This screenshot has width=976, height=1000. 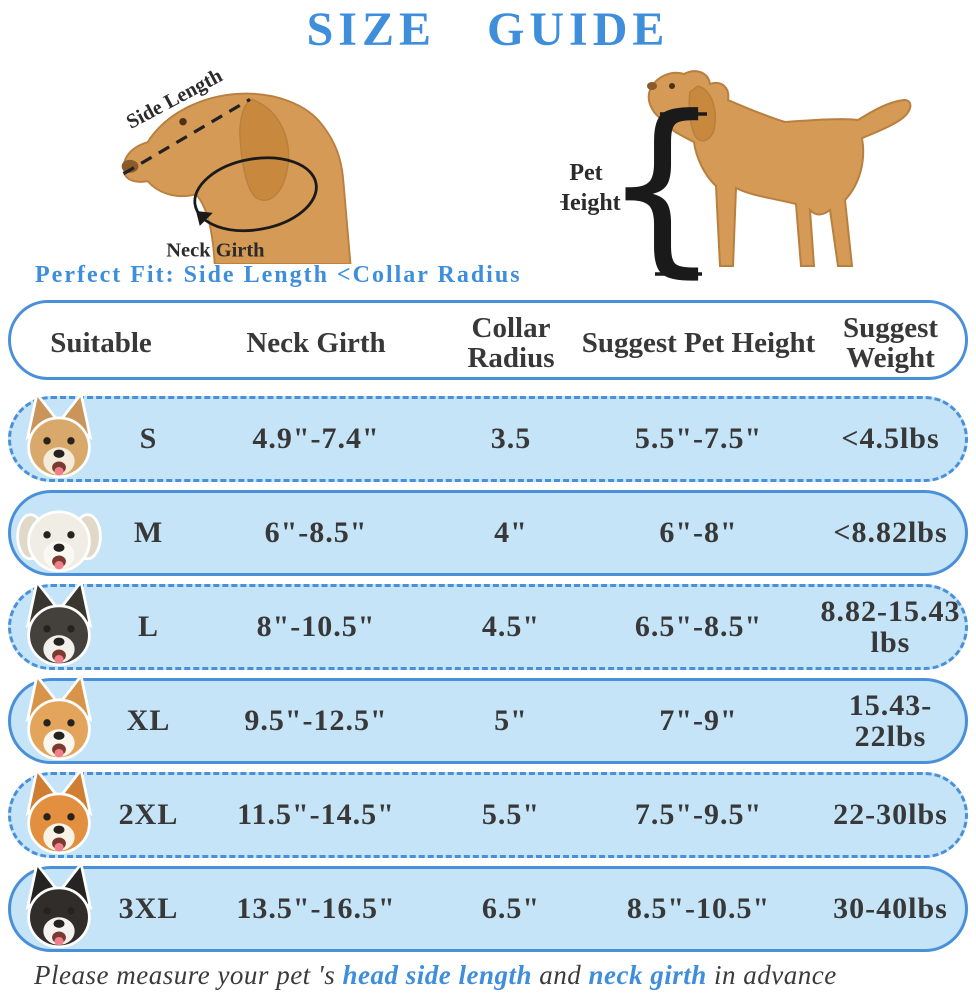 I want to click on size-row-xl: XL 9.5"-12.5" 5" 7"-9" 15.43-22lbs, so click(x=488, y=718).